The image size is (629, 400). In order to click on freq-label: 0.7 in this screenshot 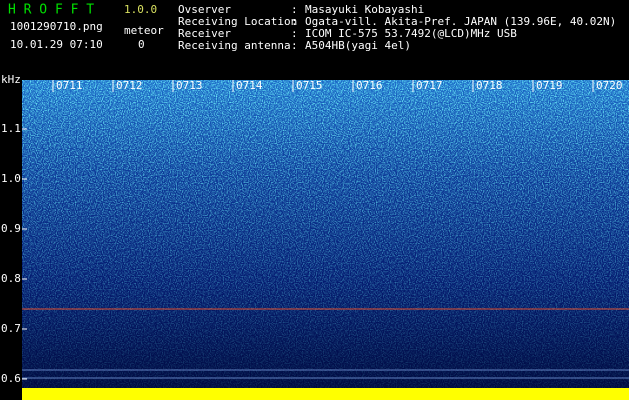, I will do `click(11, 328)`.